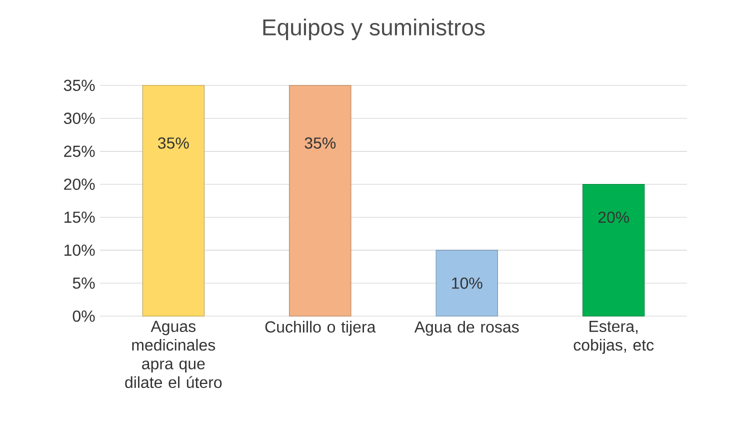 The image size is (747, 436). I want to click on x-tick-label: Estera, cobijas, etc, so click(614, 337).